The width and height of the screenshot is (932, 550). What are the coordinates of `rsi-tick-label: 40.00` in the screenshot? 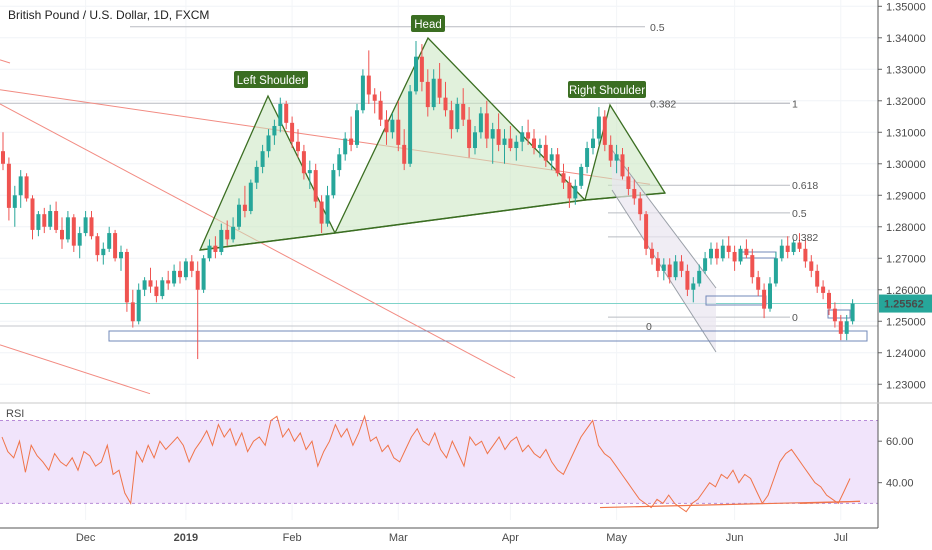 It's located at (900, 484).